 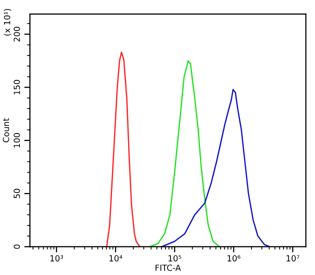 I want to click on y-tick-label: 0, so click(x=17, y=246).